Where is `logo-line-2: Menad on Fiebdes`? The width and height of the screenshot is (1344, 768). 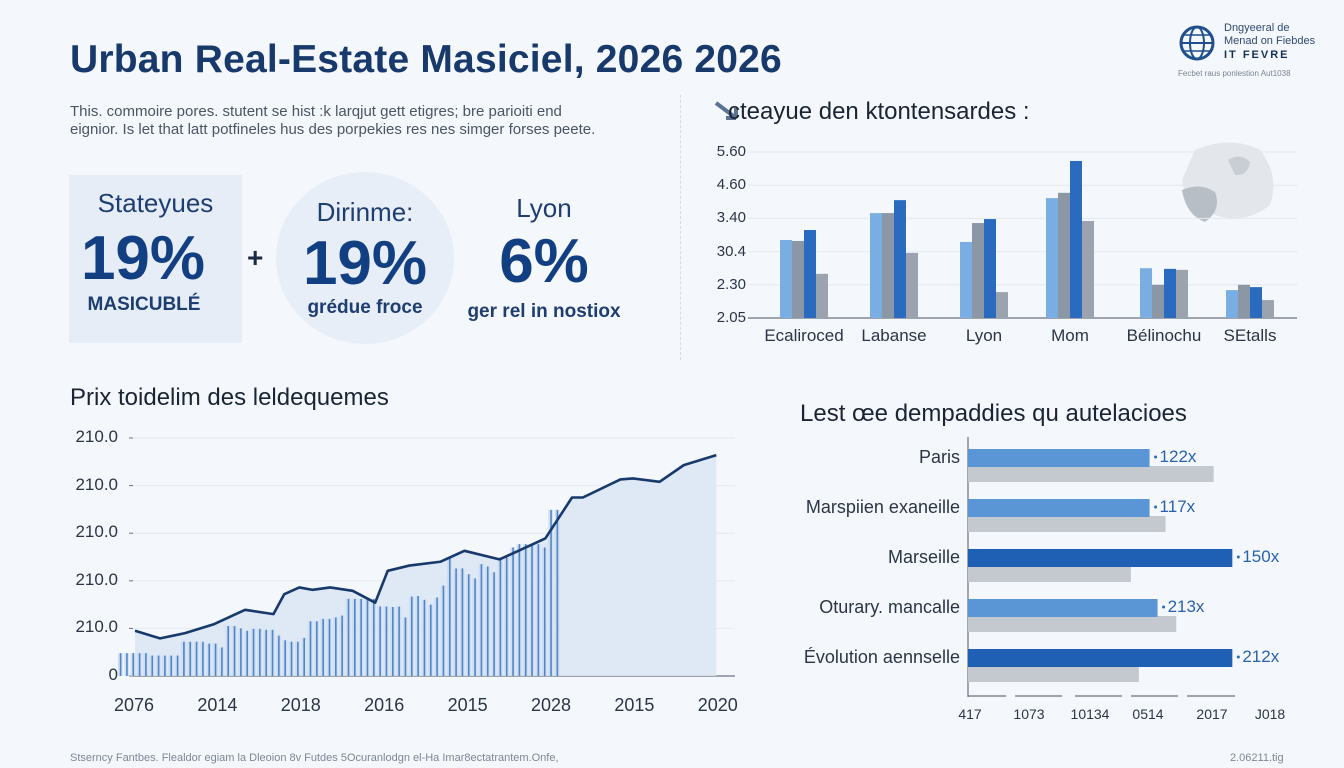
logo-line-2: Menad on Fiebdes is located at coordinates (1270, 41).